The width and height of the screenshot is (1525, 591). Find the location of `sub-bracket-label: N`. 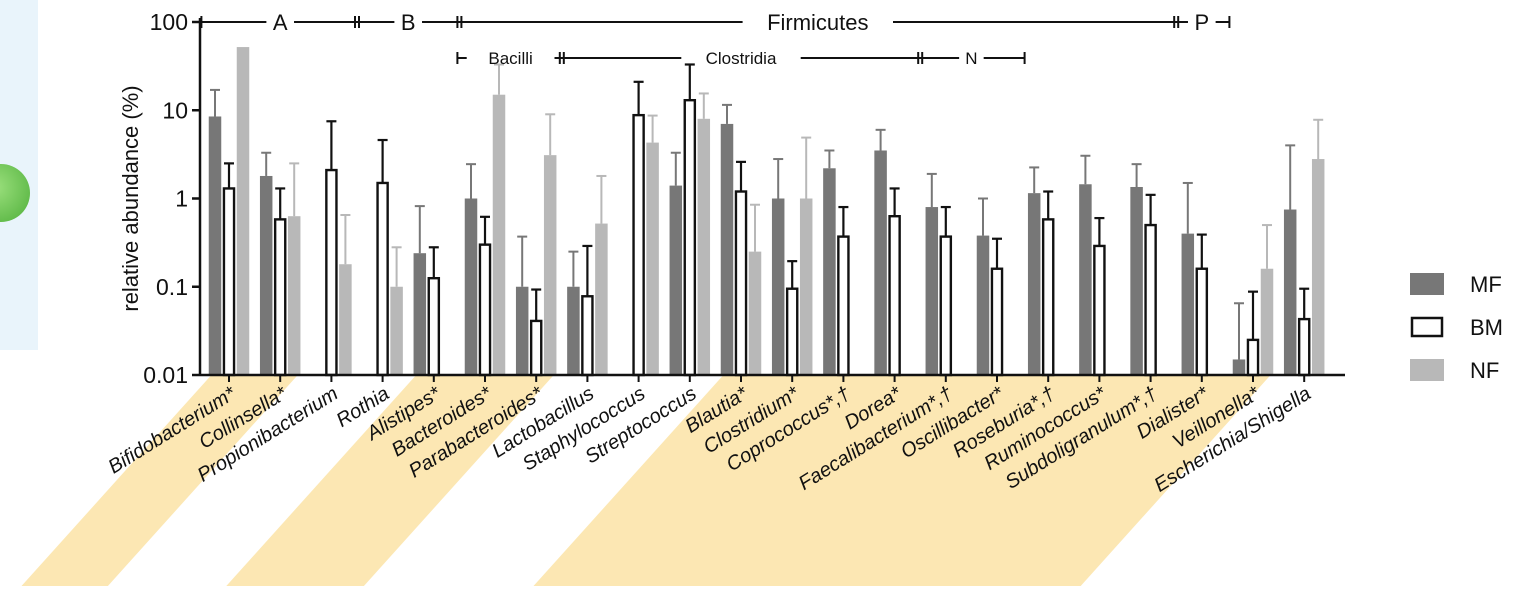

sub-bracket-label: N is located at coordinates (971, 58).